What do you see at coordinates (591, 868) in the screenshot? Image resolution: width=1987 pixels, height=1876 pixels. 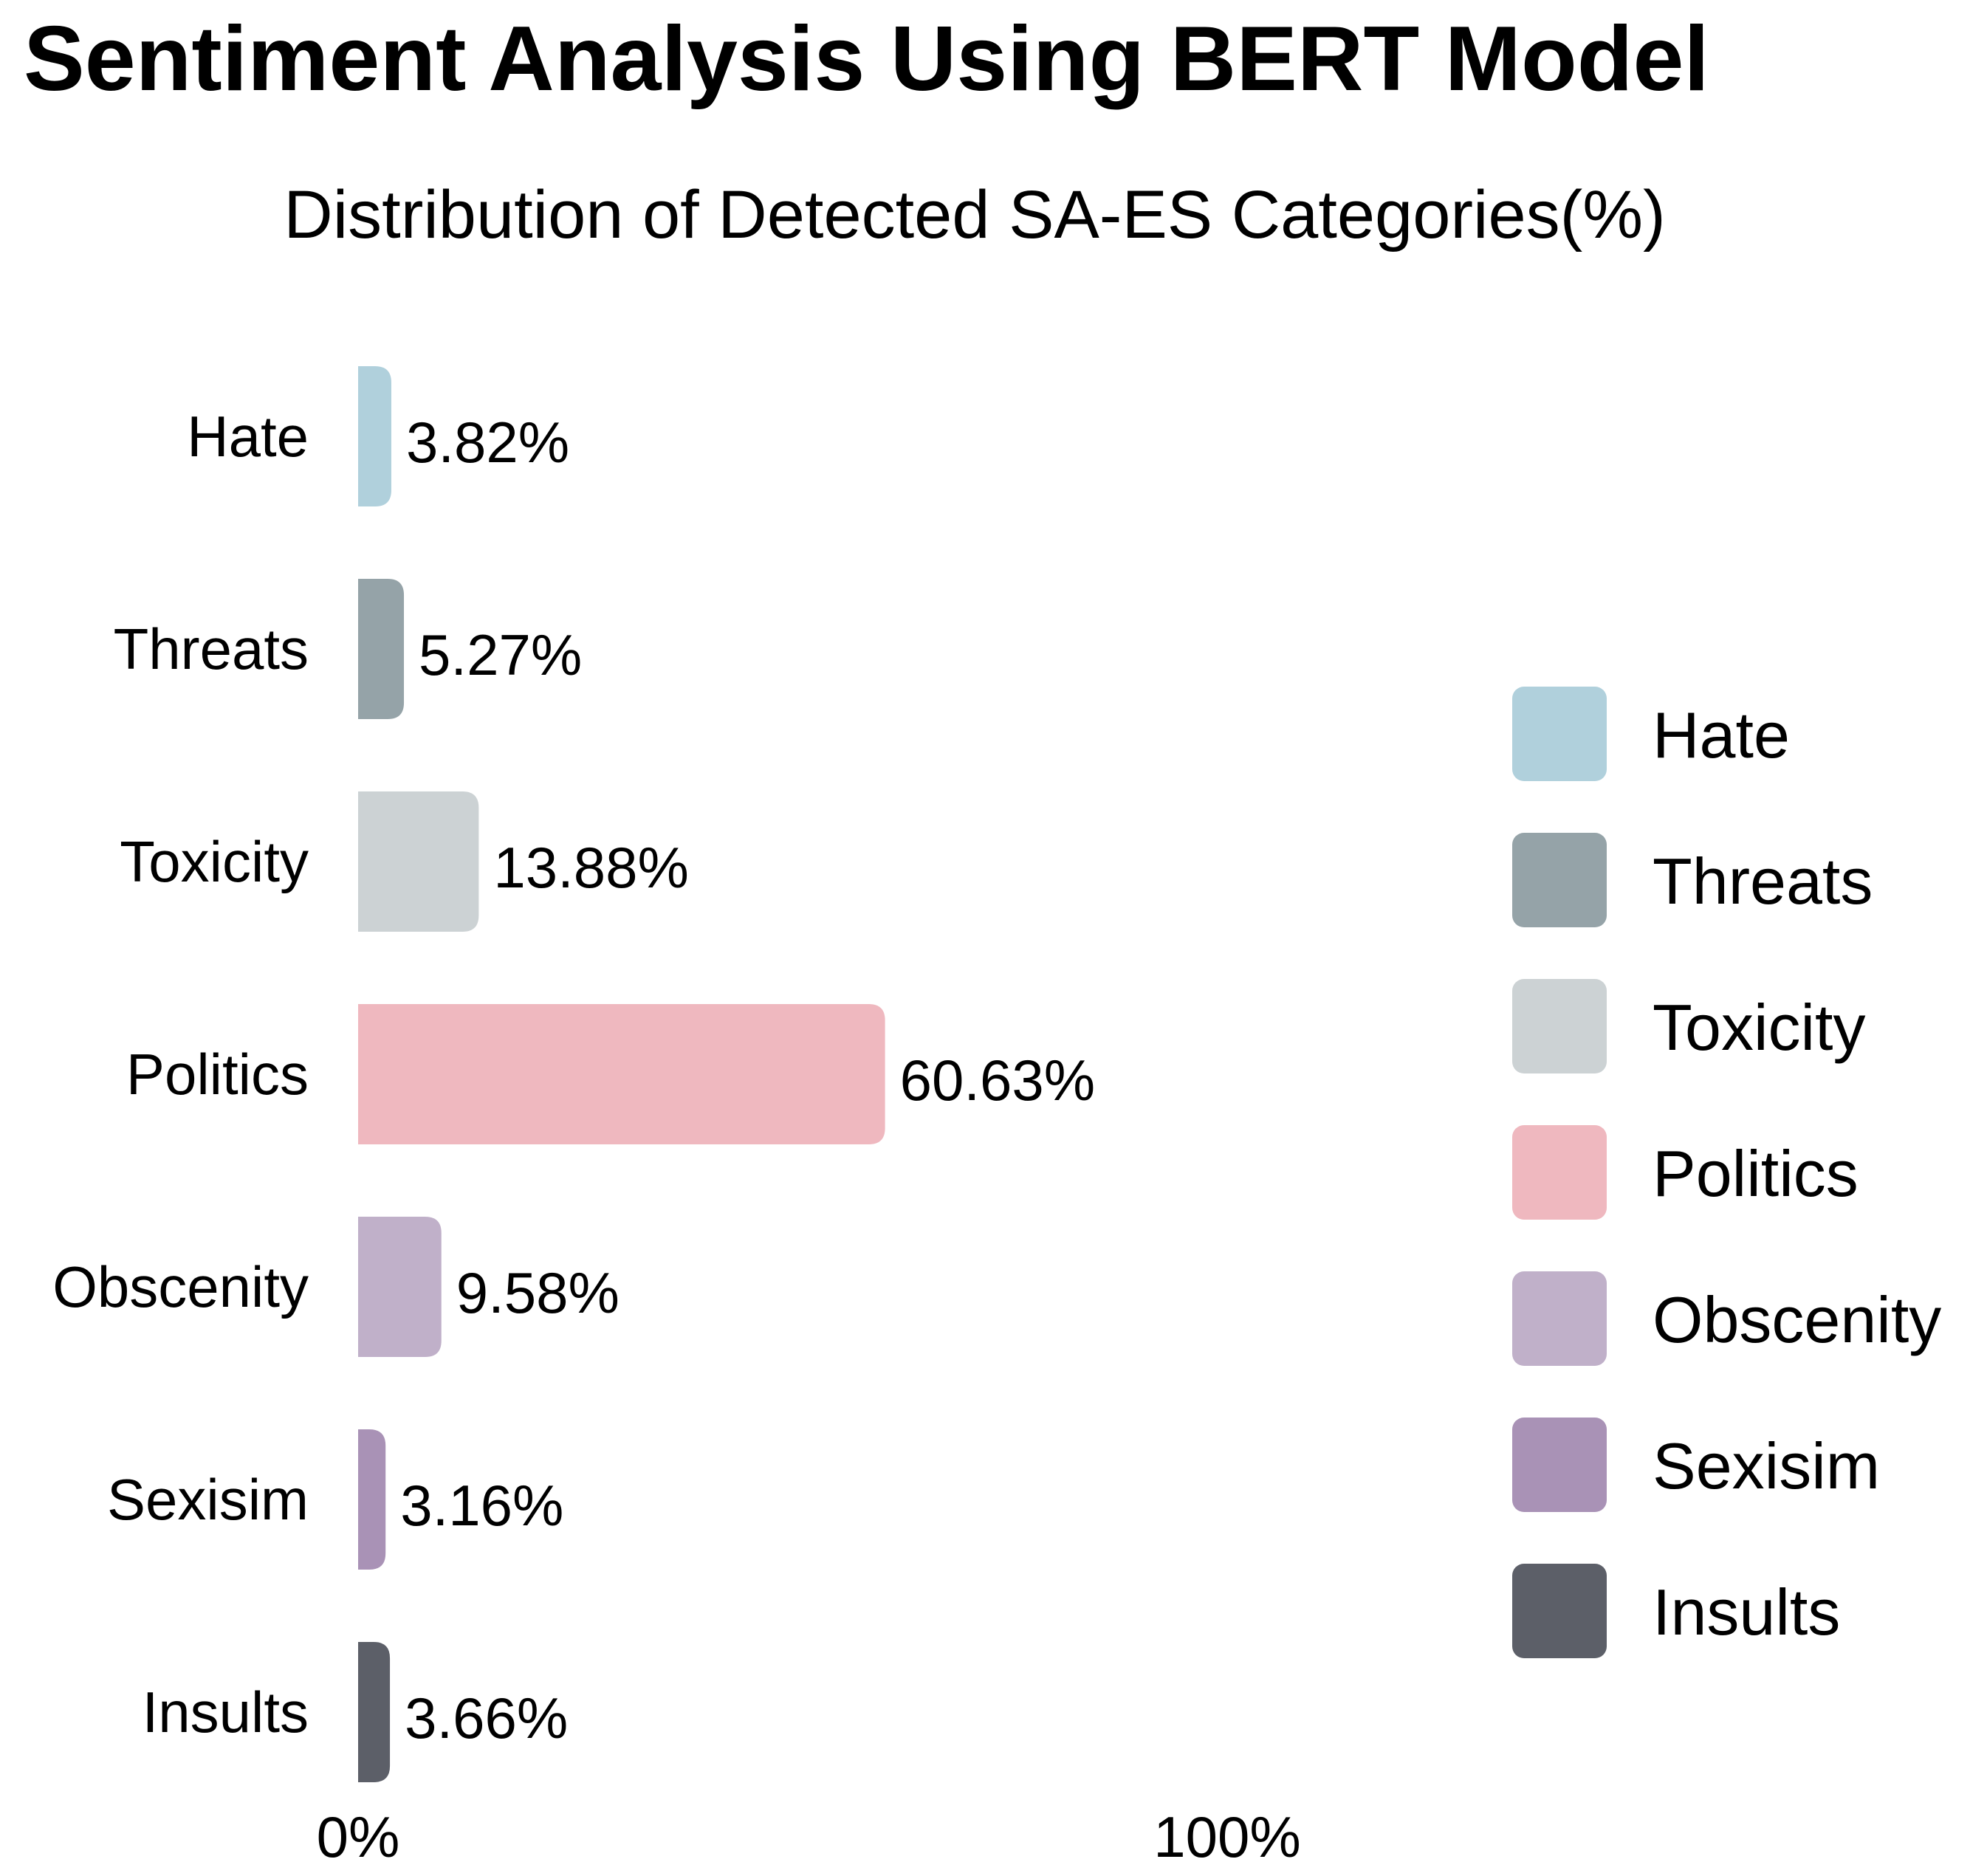 I see `value-label-toxicity: 13.88%` at bounding box center [591, 868].